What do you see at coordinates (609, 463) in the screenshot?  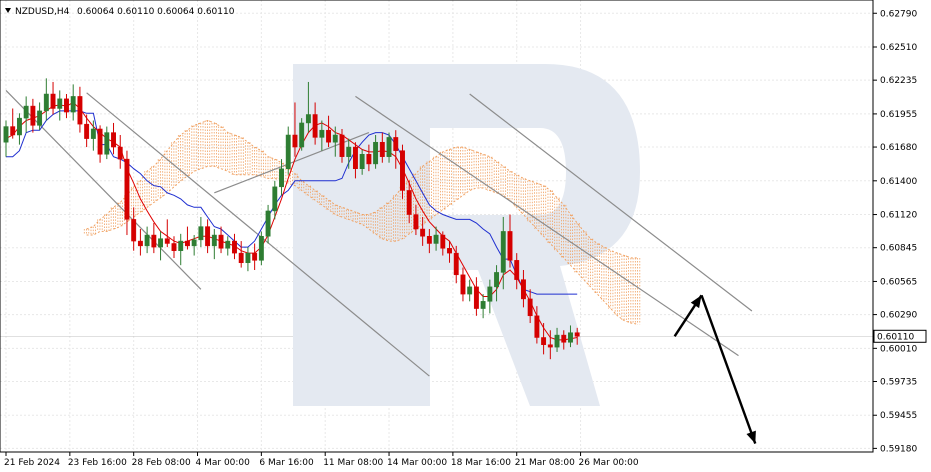 I see `x-tick-label: 26 Mar 00:00` at bounding box center [609, 463].